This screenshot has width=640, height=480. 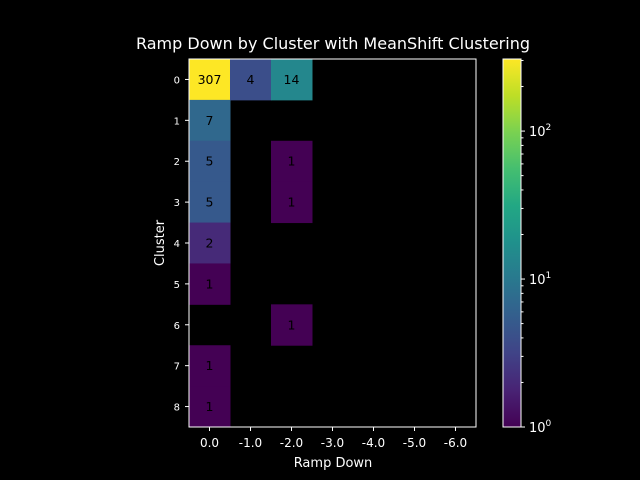 I want to click on cell-value-label: 2, so click(x=210, y=243).